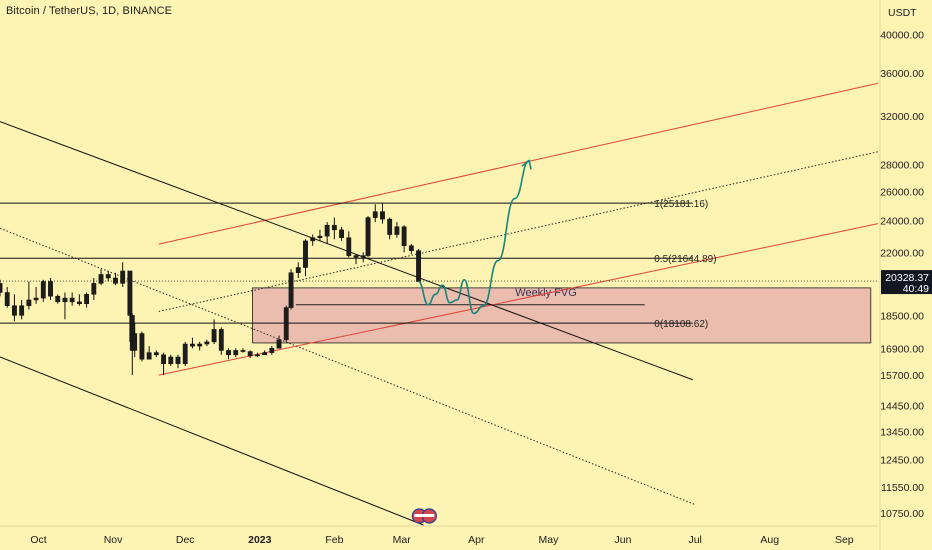 This screenshot has width=932, height=550. Describe the element at coordinates (685, 259) in the screenshot. I see `fib-level-label: 0.5(21644.89)` at that location.